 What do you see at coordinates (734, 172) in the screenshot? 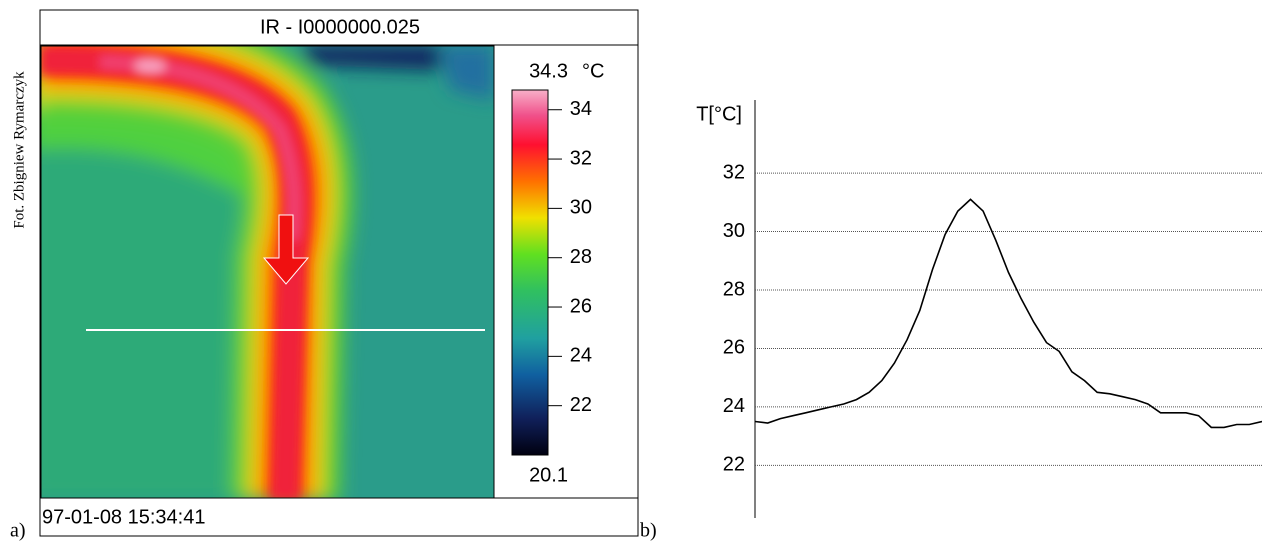
I see `y-tick-label: 32` at bounding box center [734, 172].